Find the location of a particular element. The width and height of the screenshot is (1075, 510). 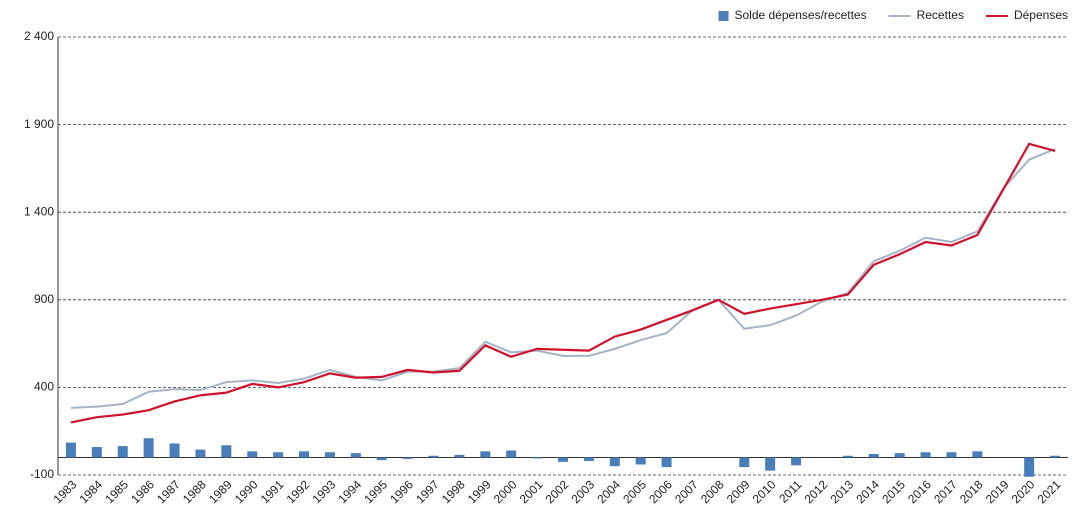

legend: Dépenses Recettes Solde dépenses/recettes is located at coordinates (893, 15).